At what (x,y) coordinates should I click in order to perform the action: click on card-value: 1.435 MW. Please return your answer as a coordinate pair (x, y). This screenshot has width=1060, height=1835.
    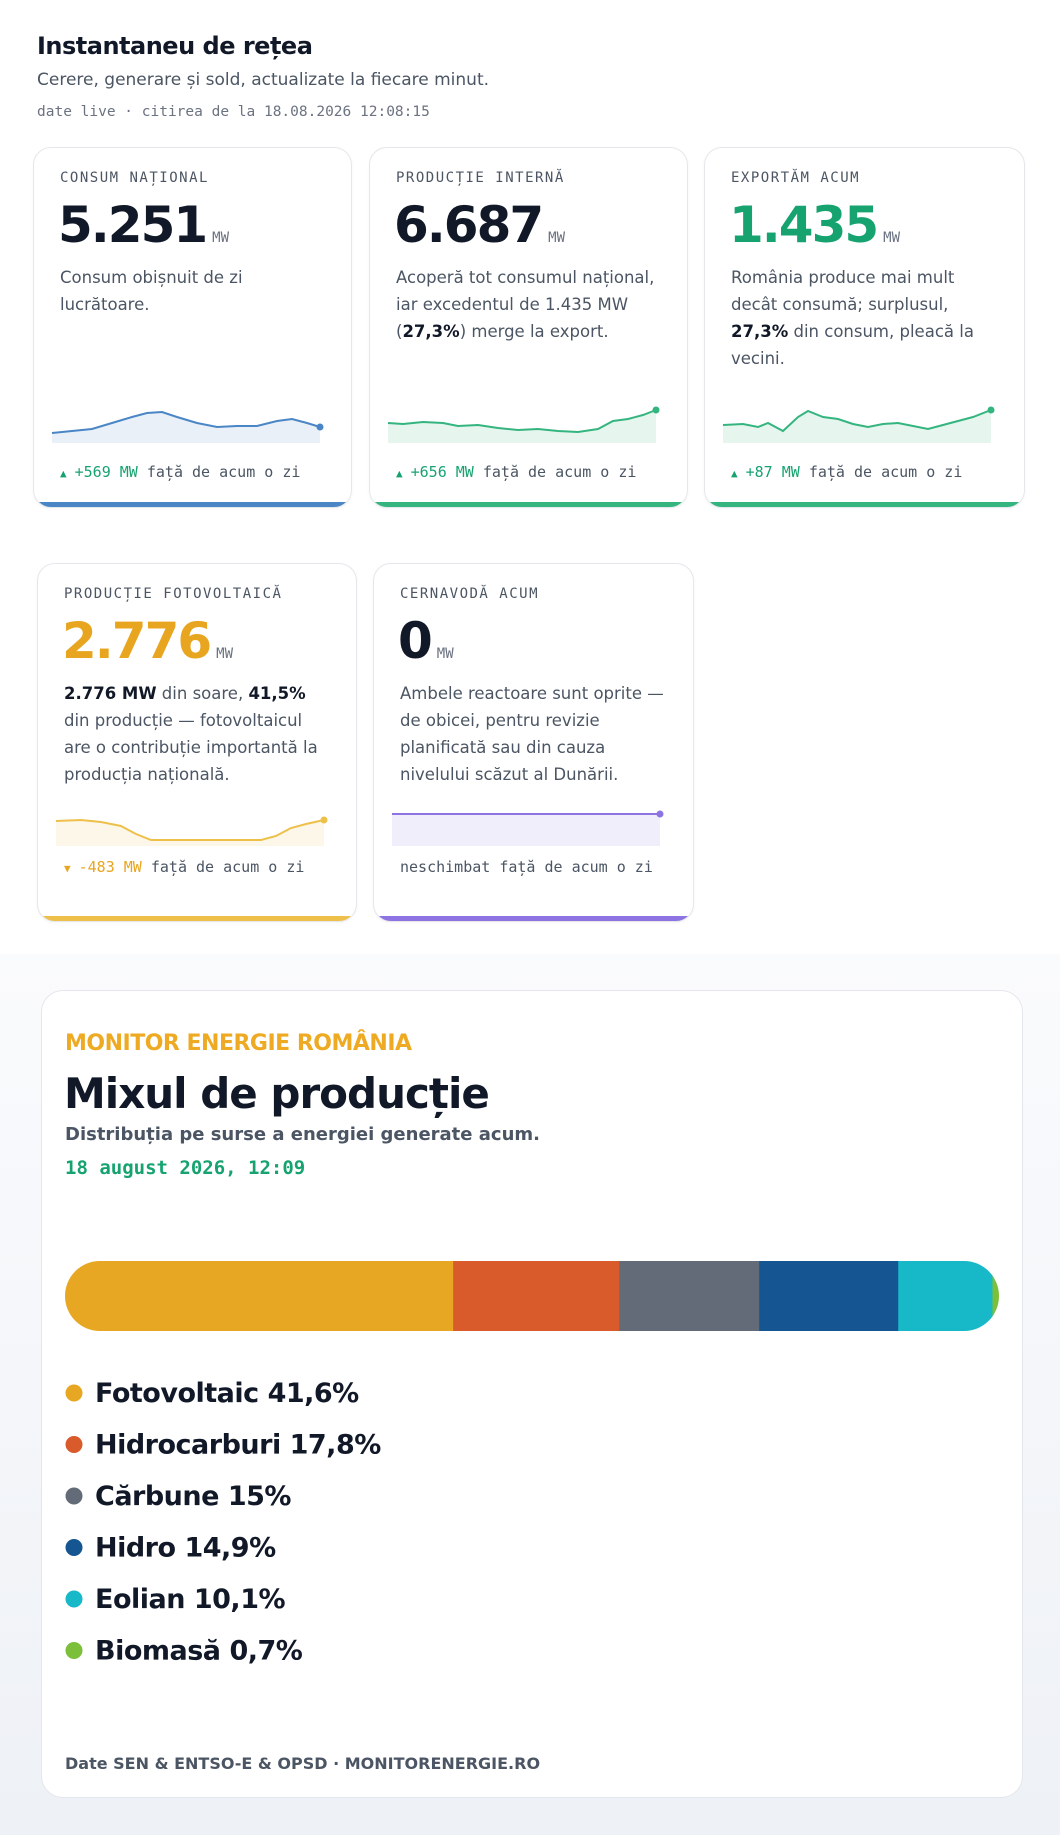
    Looking at the image, I should click on (814, 225).